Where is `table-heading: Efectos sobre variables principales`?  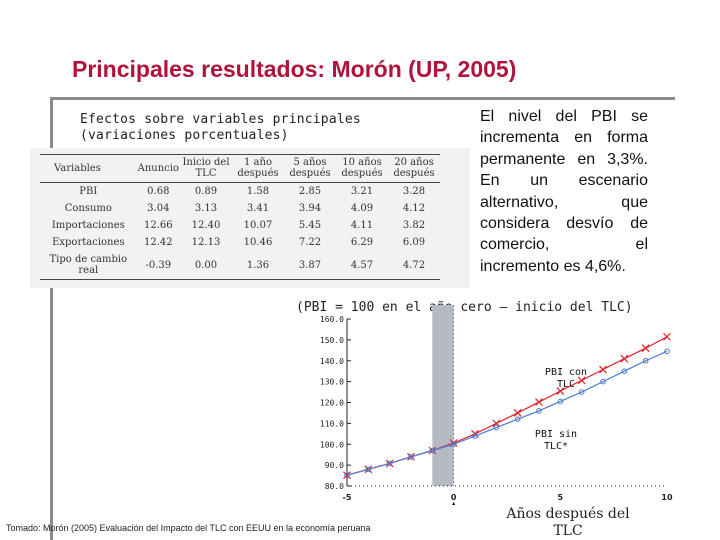 table-heading: Efectos sobre variables principales is located at coordinates (220, 119).